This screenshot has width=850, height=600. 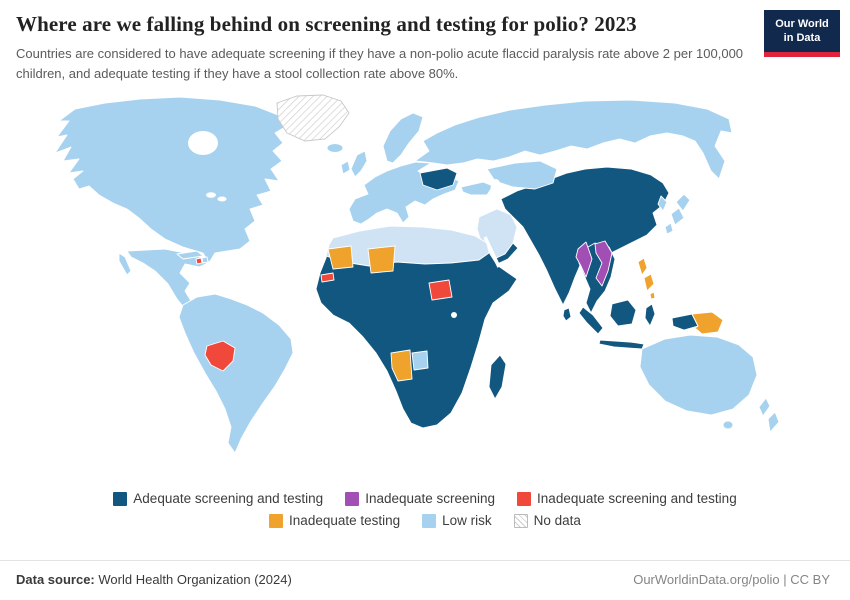 What do you see at coordinates (567, 314) in the screenshot?
I see `region-sri-lanka` at bounding box center [567, 314].